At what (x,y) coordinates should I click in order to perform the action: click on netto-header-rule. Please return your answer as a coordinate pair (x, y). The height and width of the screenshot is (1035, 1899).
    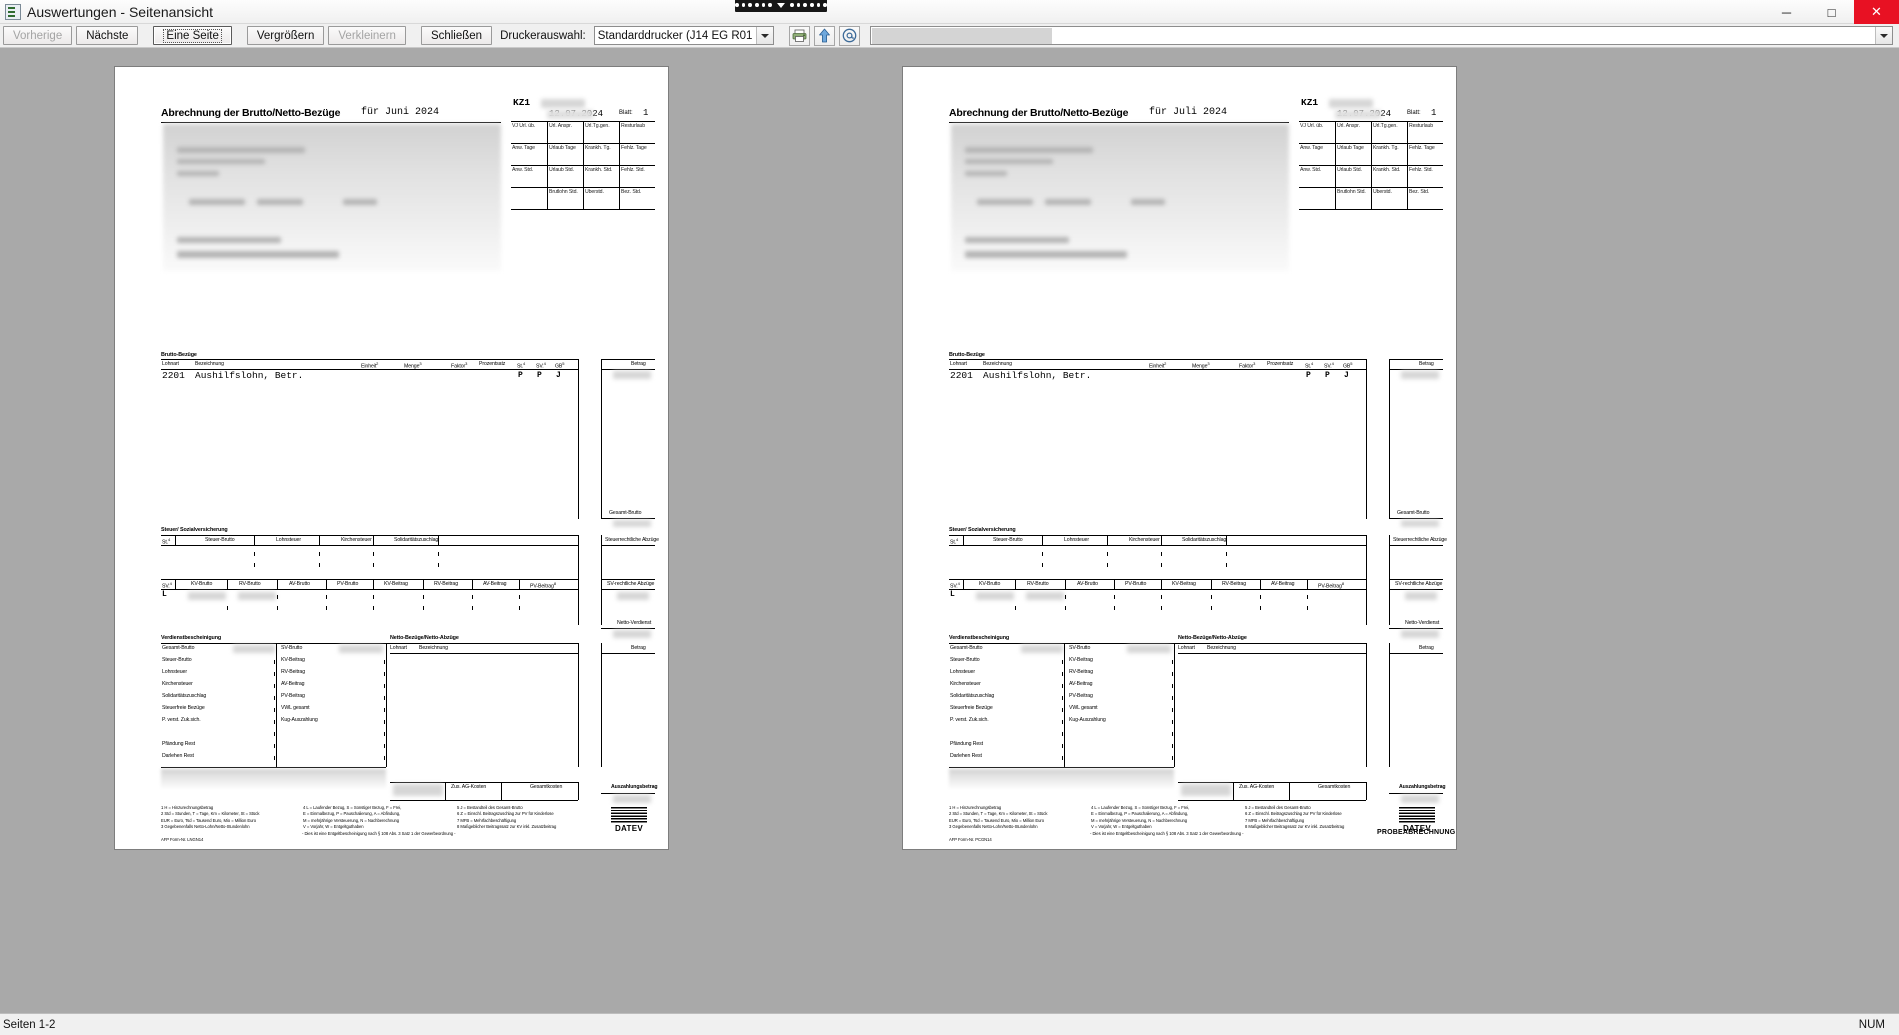
    Looking at the image, I should click on (1272, 653).